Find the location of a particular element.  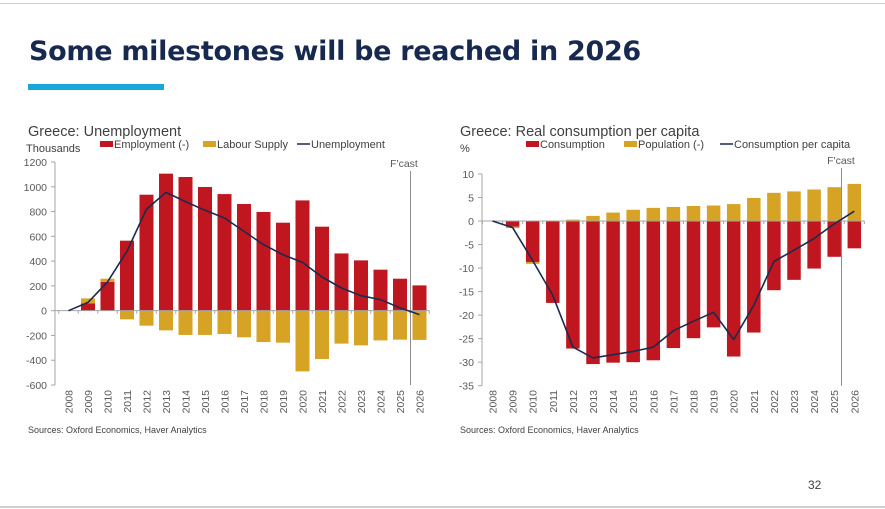

bar-consumption-2017 is located at coordinates (673, 285).